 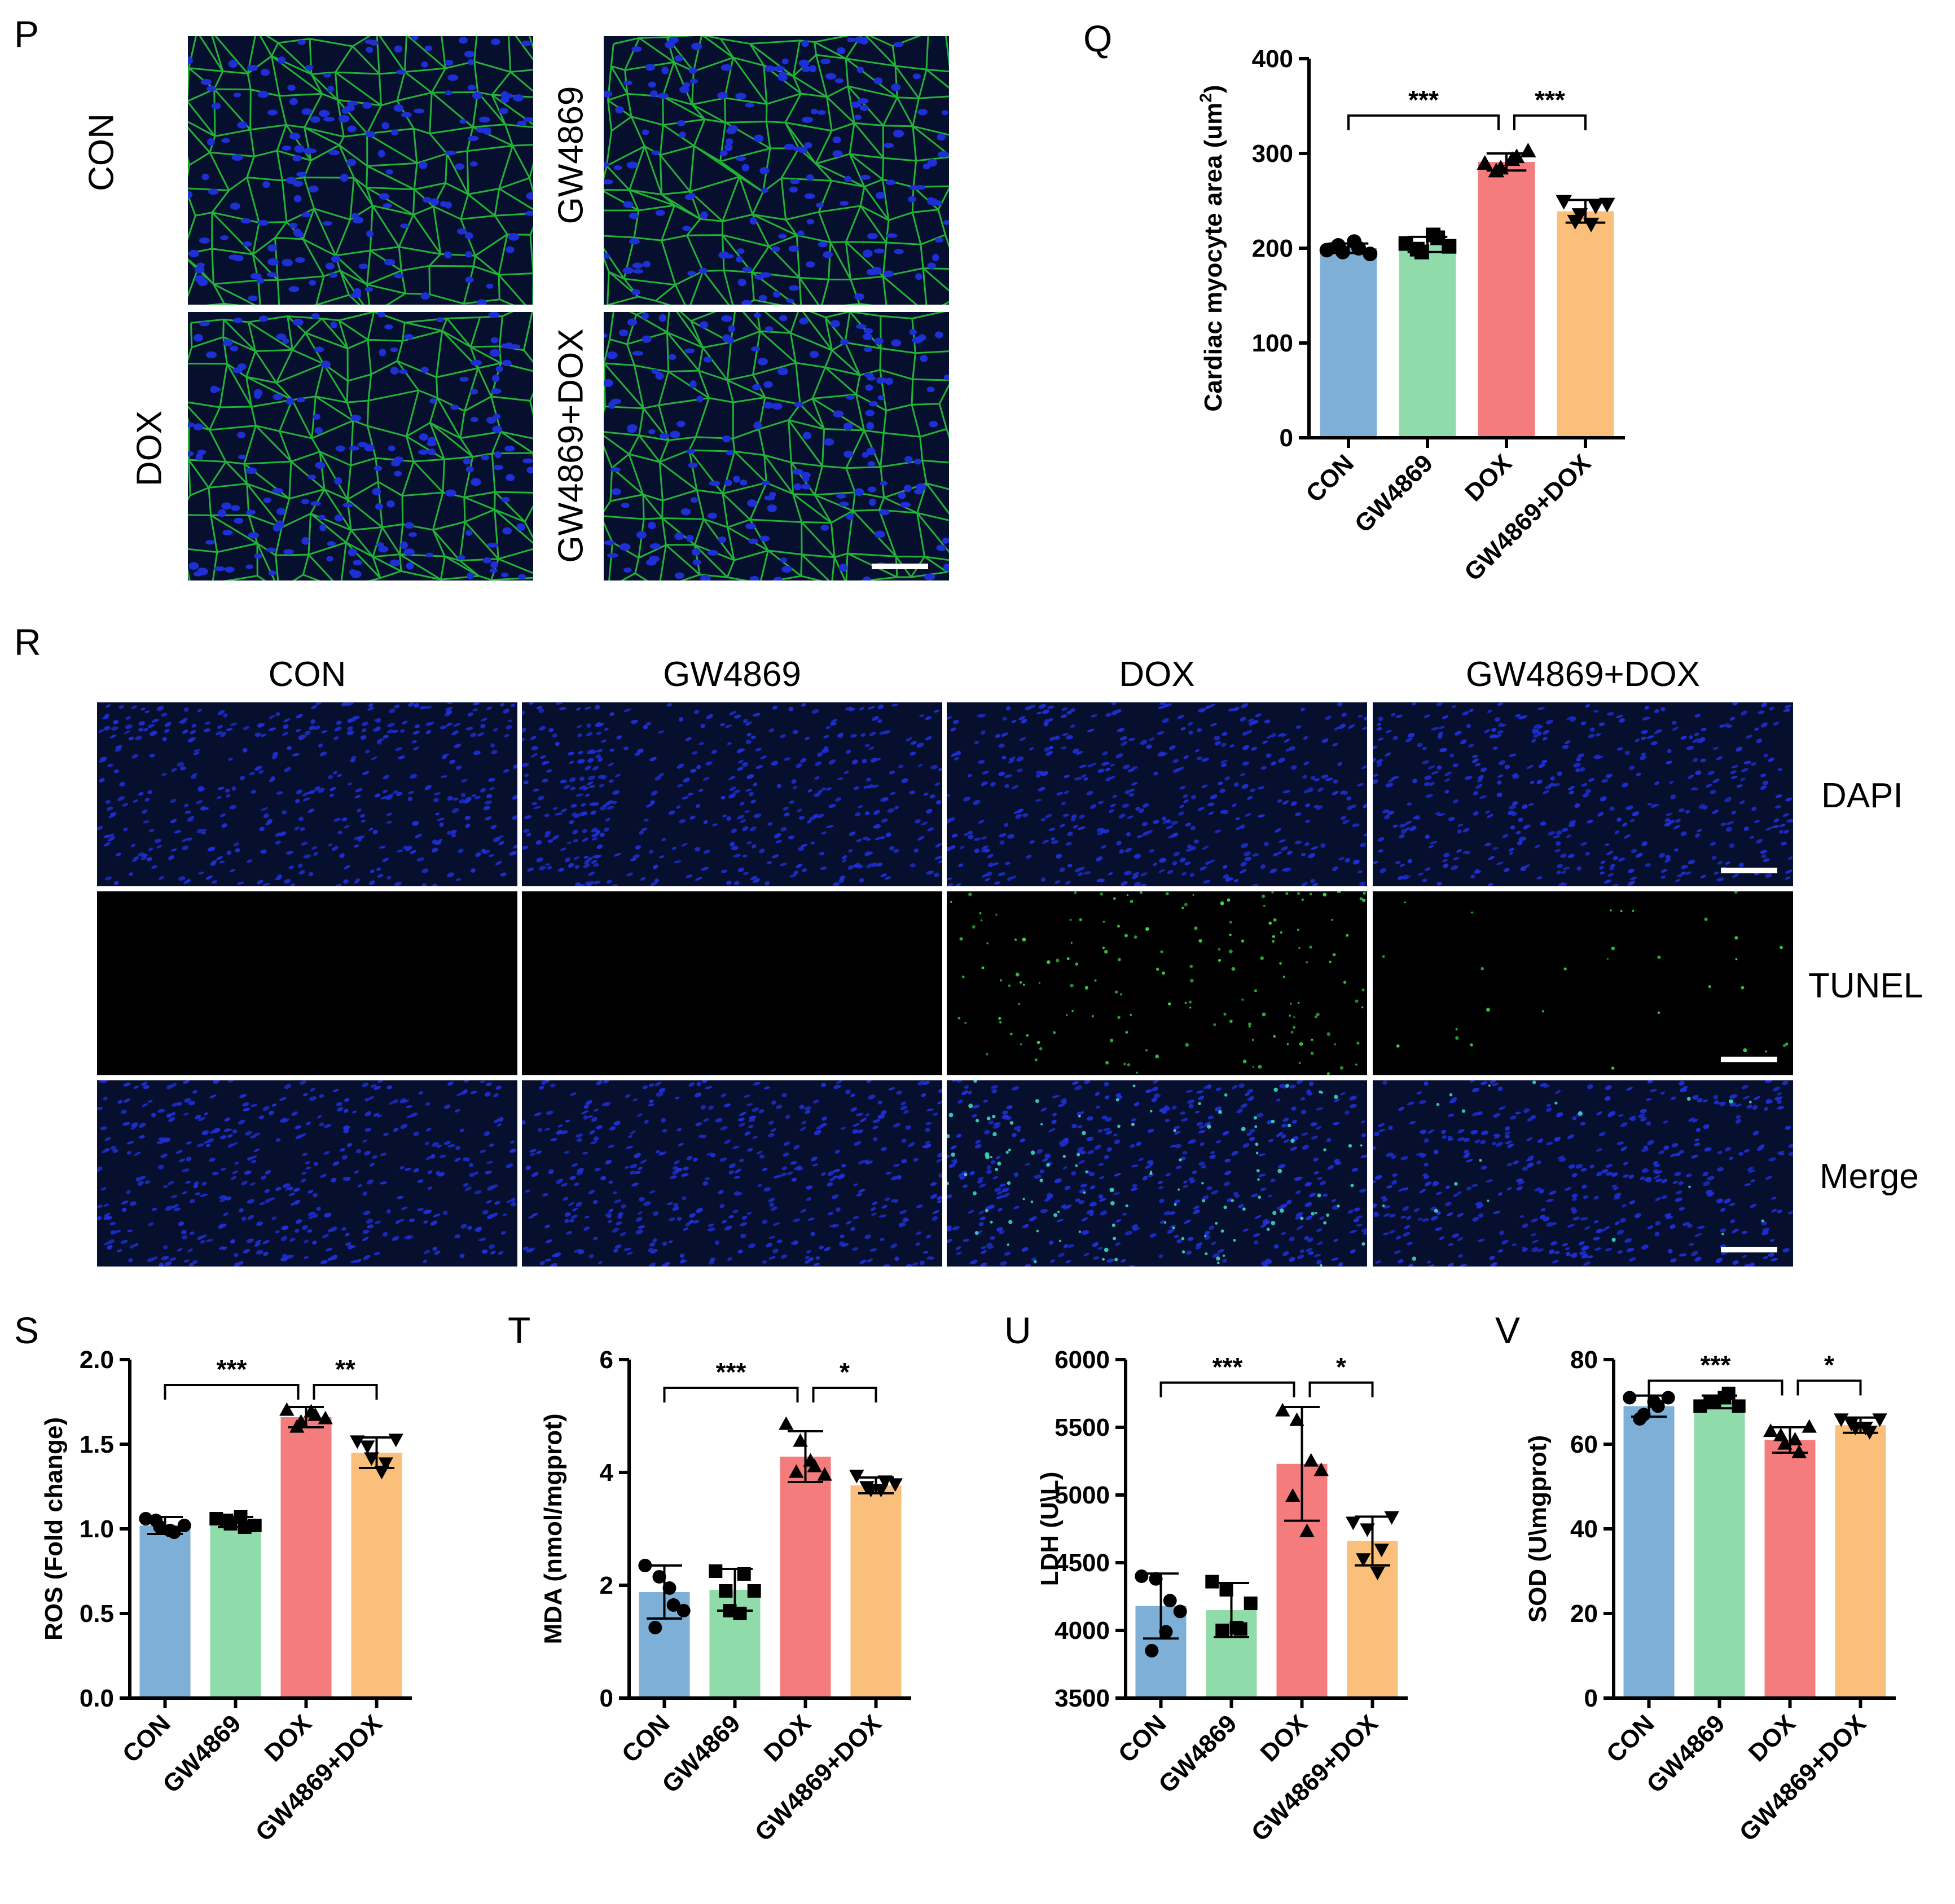 I want to click on panel-letter-s: S, so click(x=26, y=1330).